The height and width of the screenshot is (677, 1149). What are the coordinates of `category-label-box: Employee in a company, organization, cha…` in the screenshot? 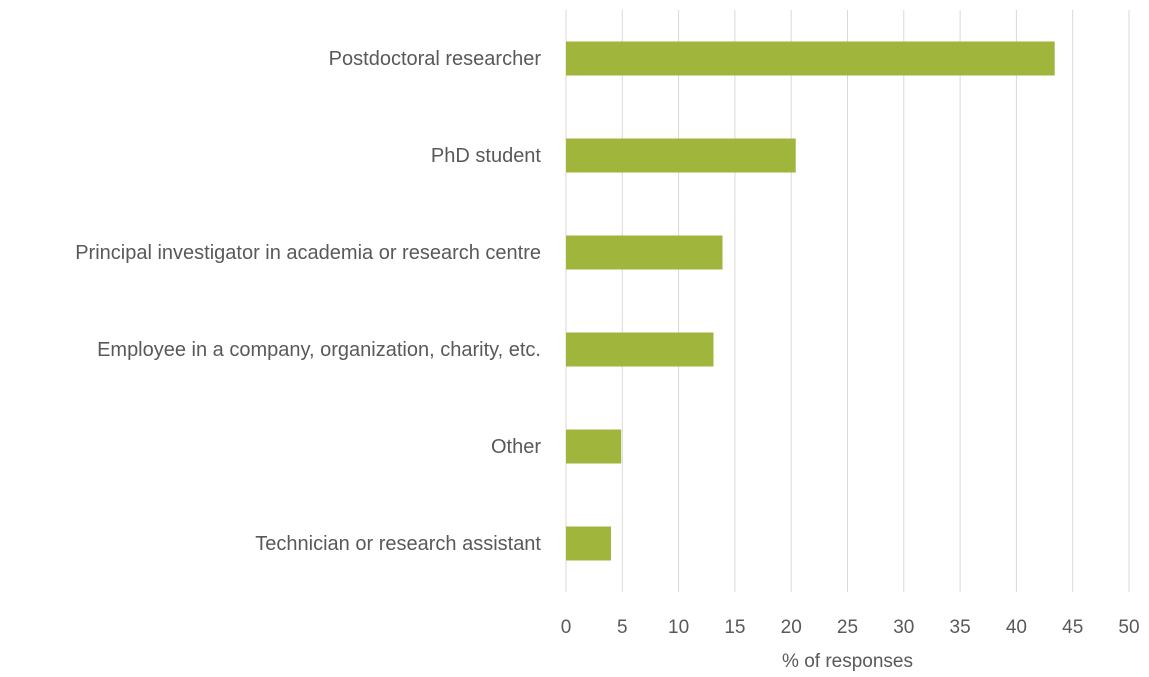 It's located at (319, 349).